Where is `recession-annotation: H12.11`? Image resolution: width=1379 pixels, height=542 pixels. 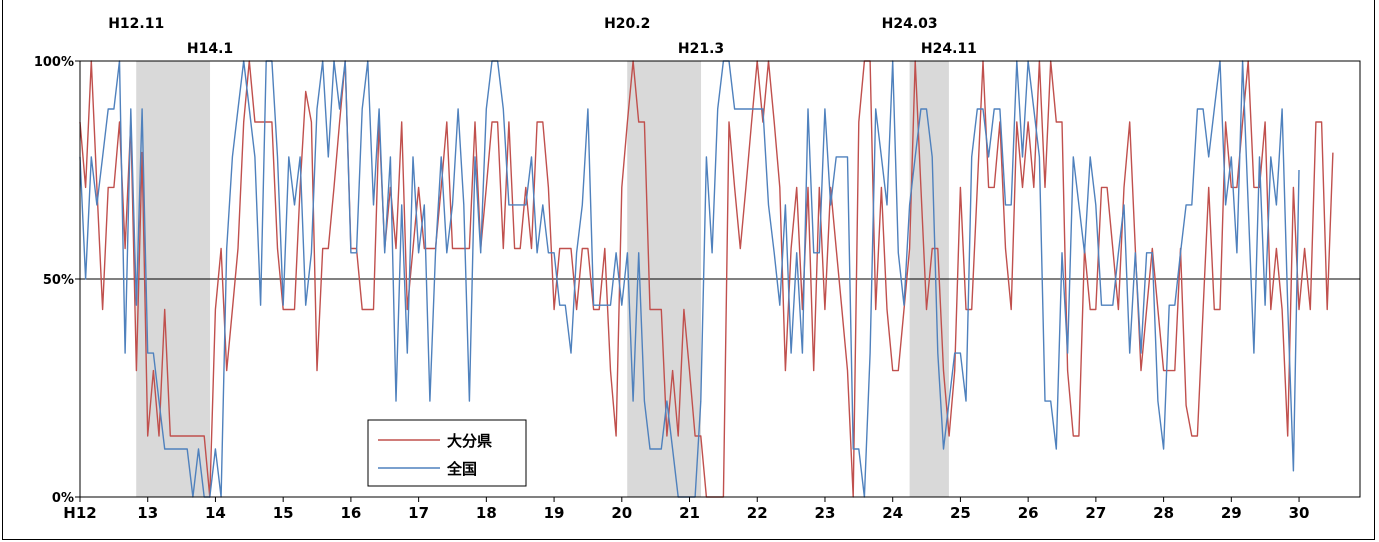
recession-annotation: H12.11 is located at coordinates (136, 24).